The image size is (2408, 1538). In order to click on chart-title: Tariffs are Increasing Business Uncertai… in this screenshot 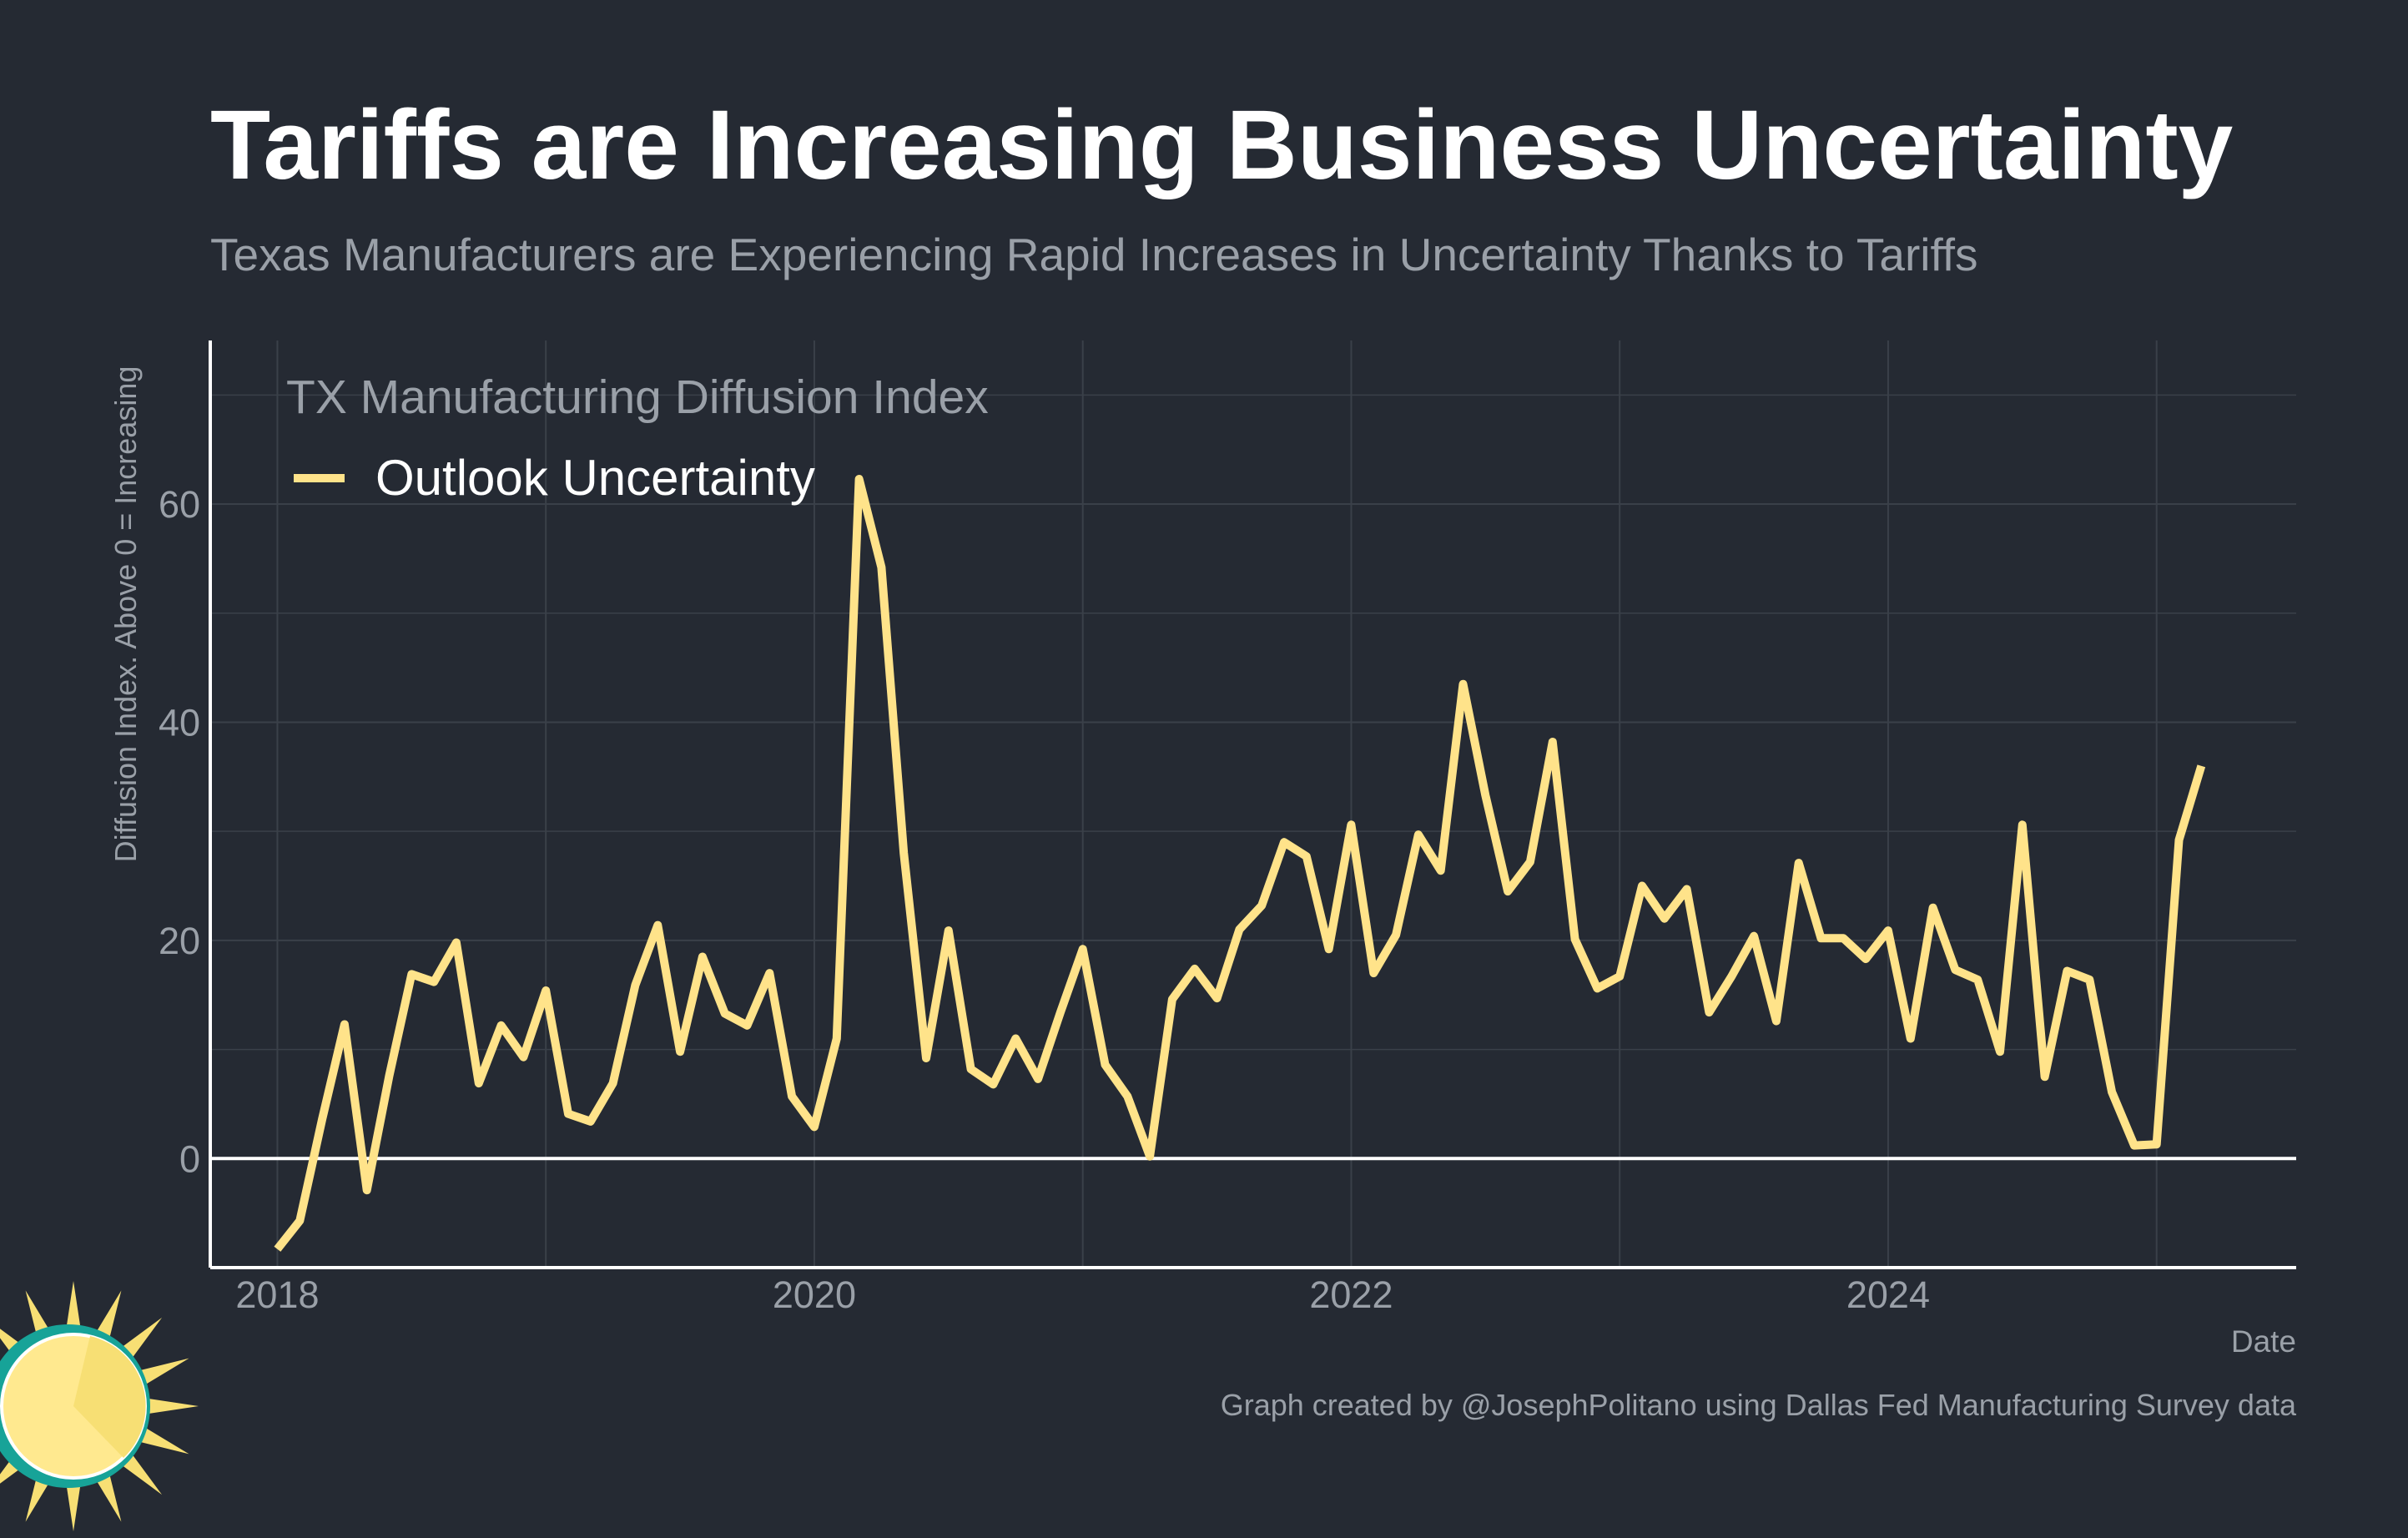, I will do `click(1222, 145)`.